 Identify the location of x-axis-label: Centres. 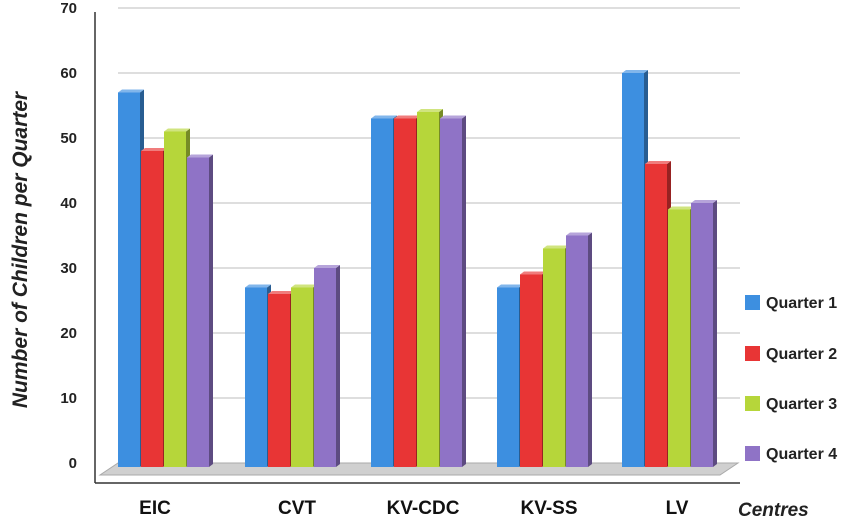
(773, 510).